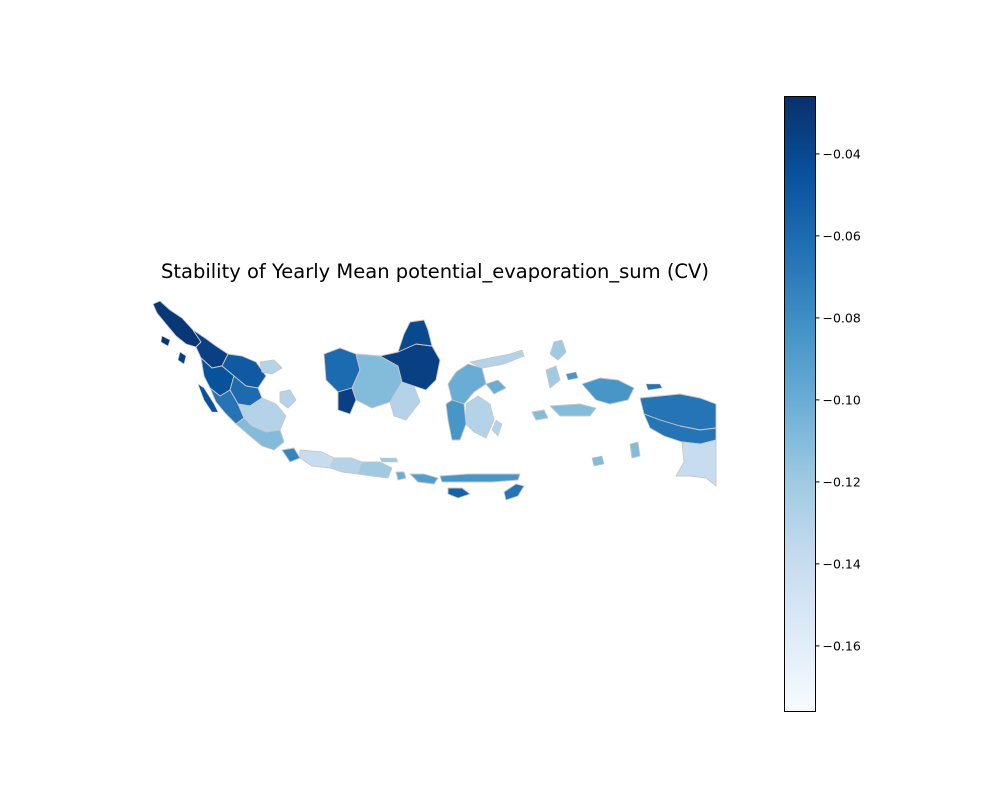 Image resolution: width=1000 pixels, height=800 pixels. What do you see at coordinates (434, 400) in the screenshot?
I see `map-regions` at bounding box center [434, 400].